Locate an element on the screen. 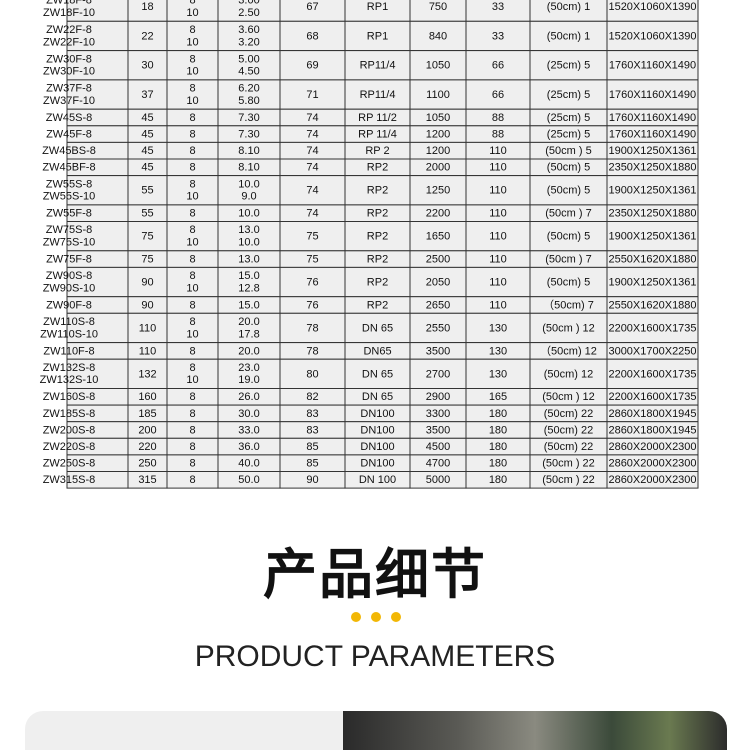  cell-text: 160 is located at coordinates (147, 397).